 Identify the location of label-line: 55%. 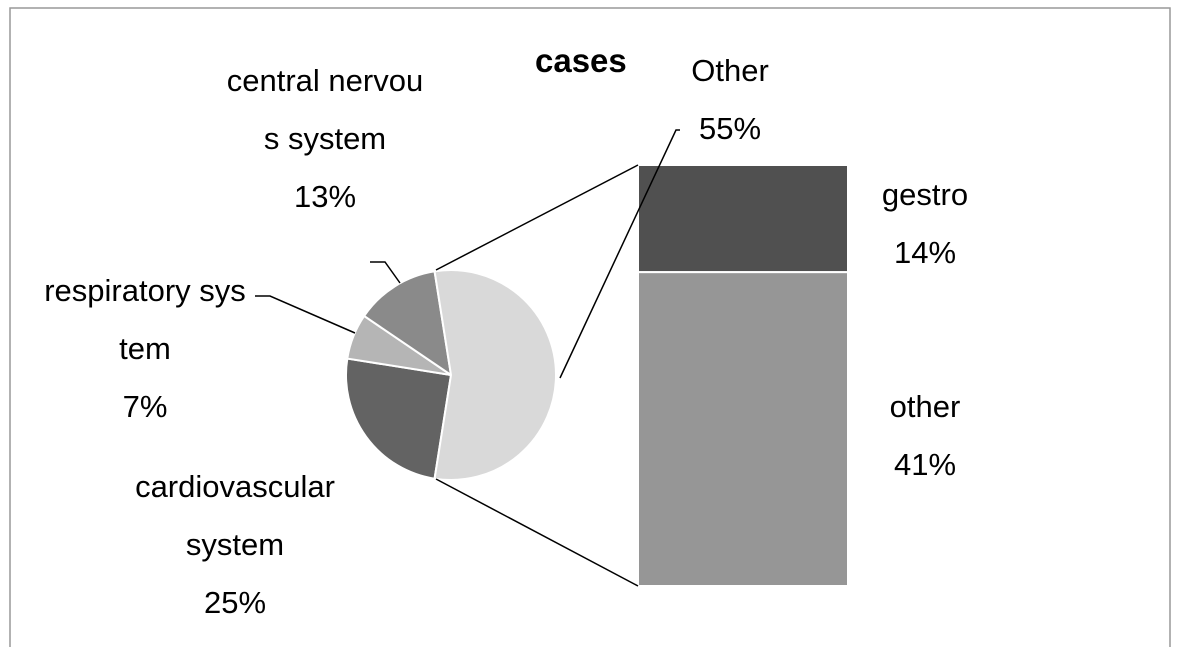
(730, 128).